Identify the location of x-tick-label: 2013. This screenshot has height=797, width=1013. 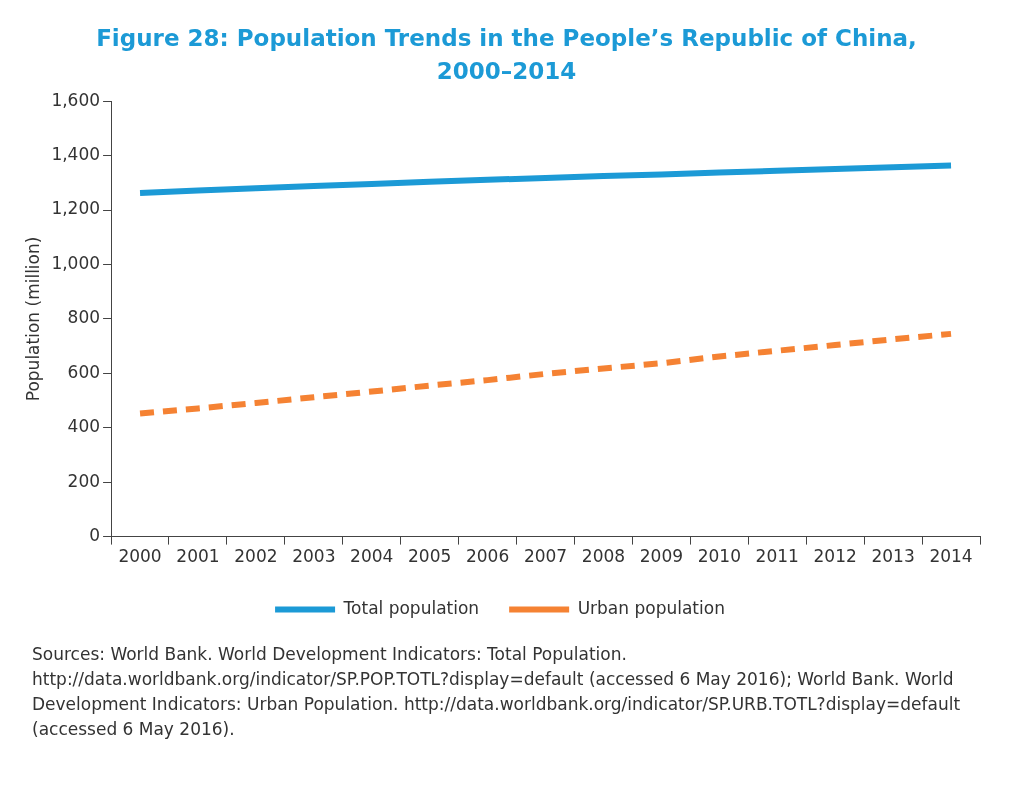
(893, 556).